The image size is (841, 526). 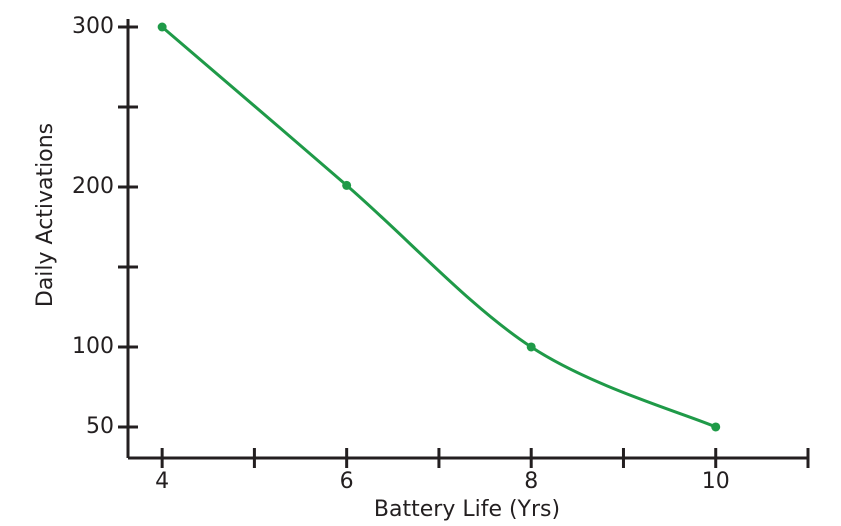 I want to click on x-tick-label: 10, so click(x=716, y=481).